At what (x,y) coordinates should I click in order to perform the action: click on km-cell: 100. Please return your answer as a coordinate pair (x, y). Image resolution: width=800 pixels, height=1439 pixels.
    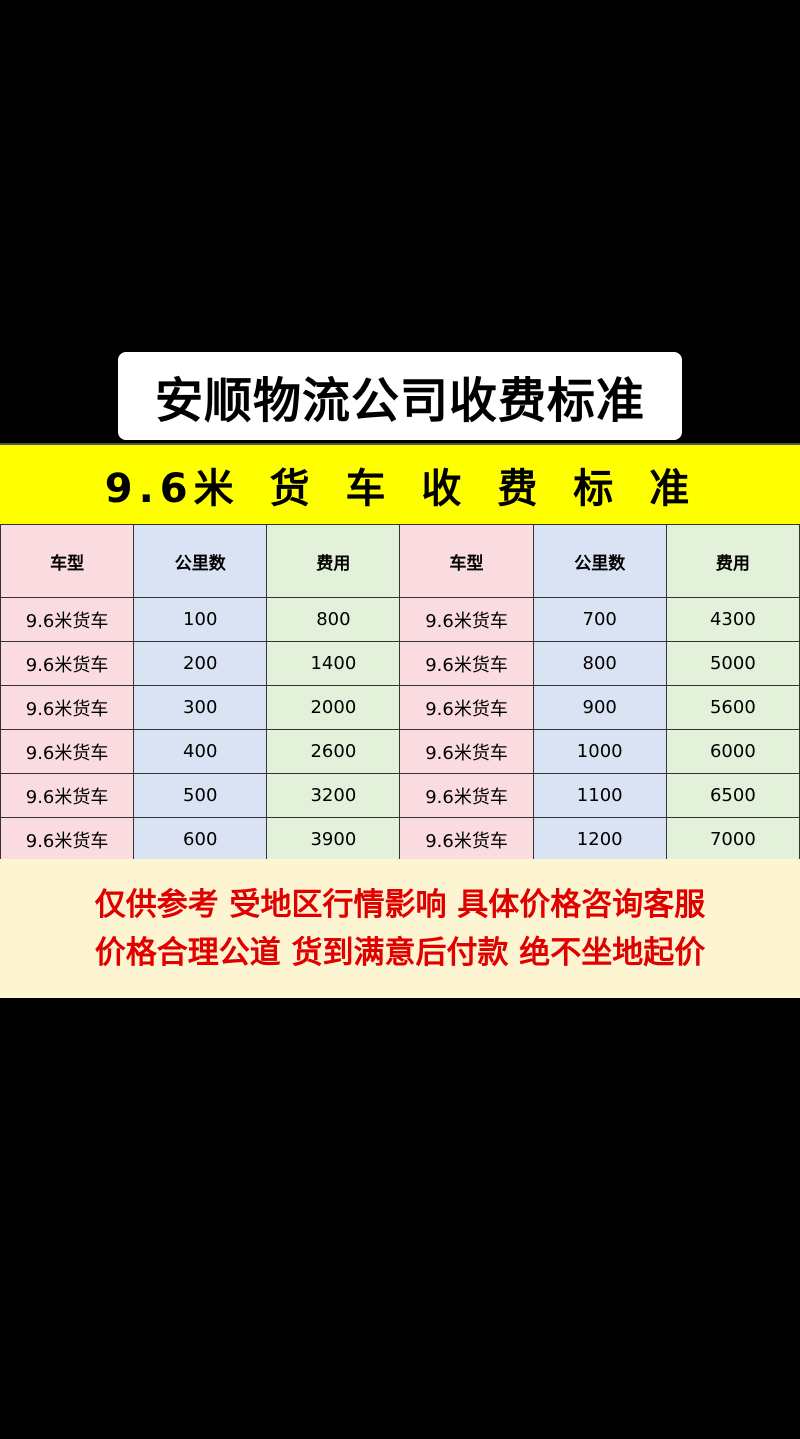
    Looking at the image, I should click on (200, 619).